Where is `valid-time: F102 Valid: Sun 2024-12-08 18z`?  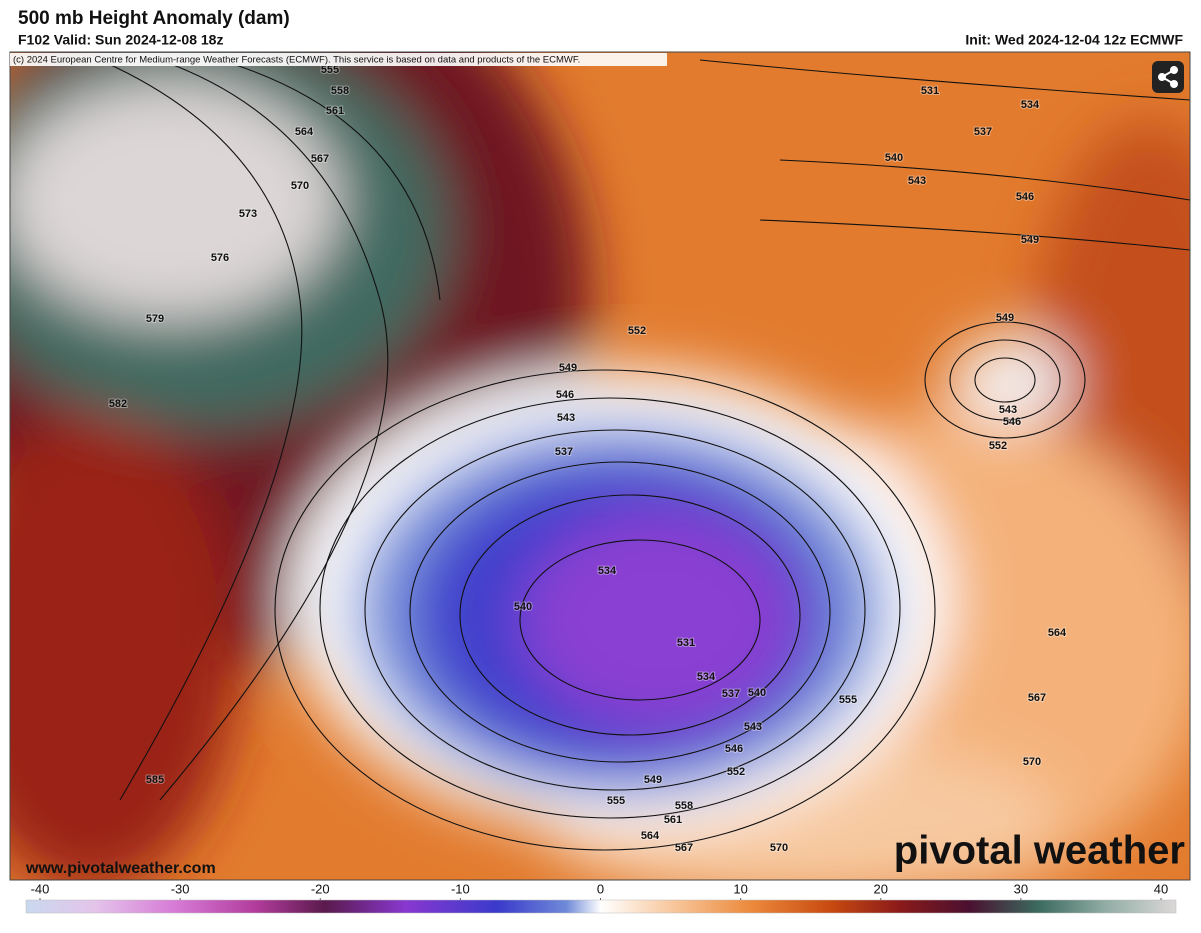
valid-time: F102 Valid: Sun 2024-12-08 18z is located at coordinates (120, 40).